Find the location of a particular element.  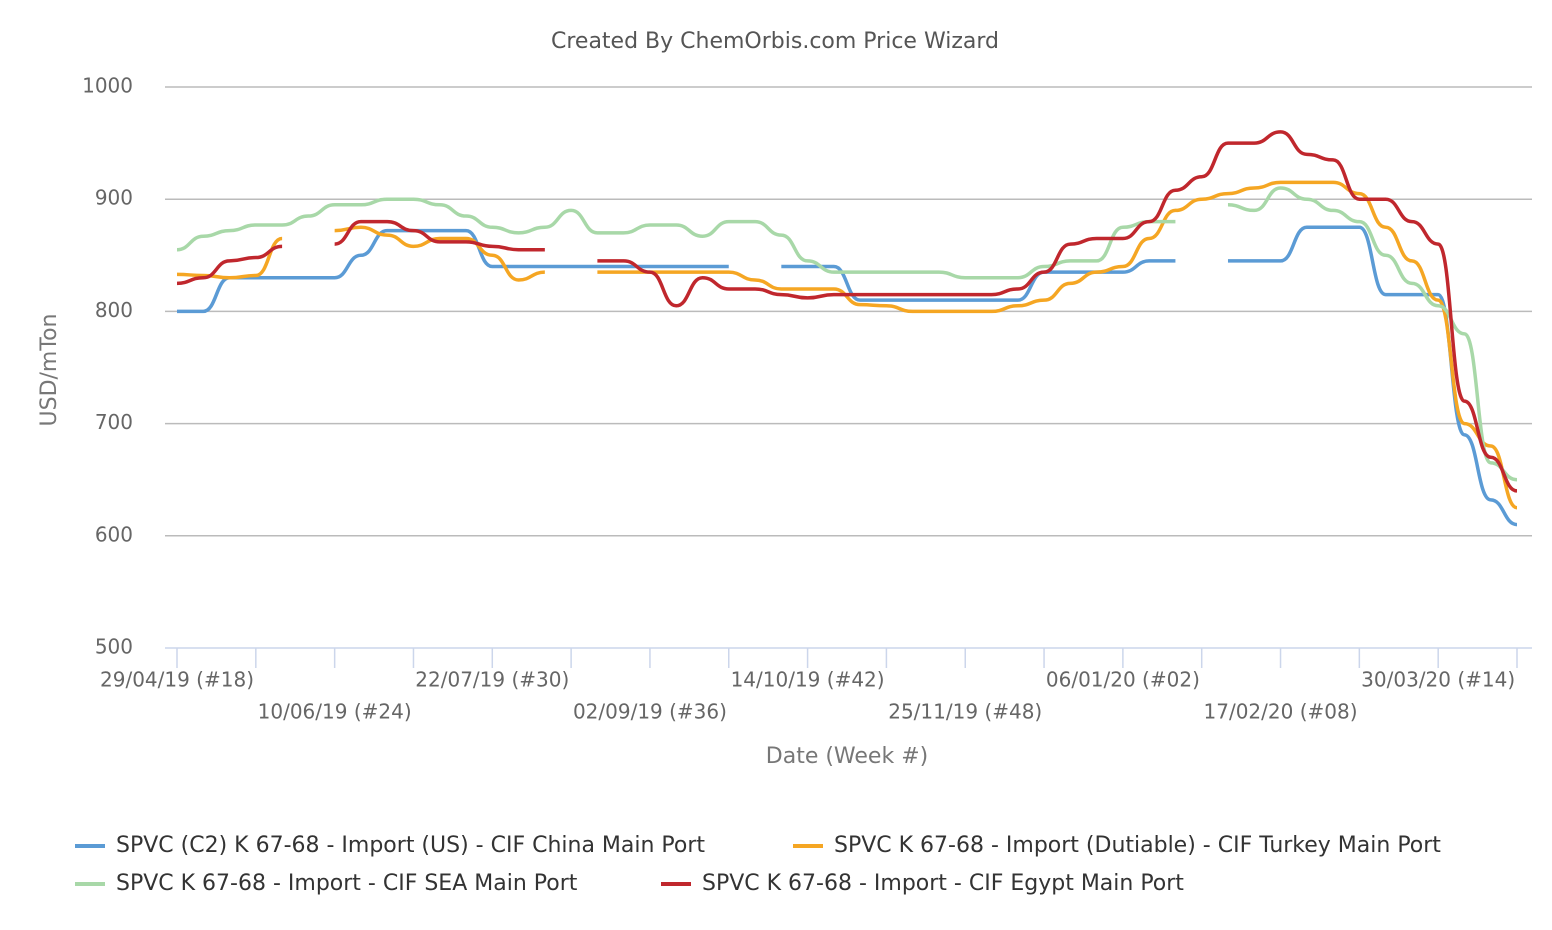

x-tick-label: 22/07/19 (#30) is located at coordinates (492, 680).